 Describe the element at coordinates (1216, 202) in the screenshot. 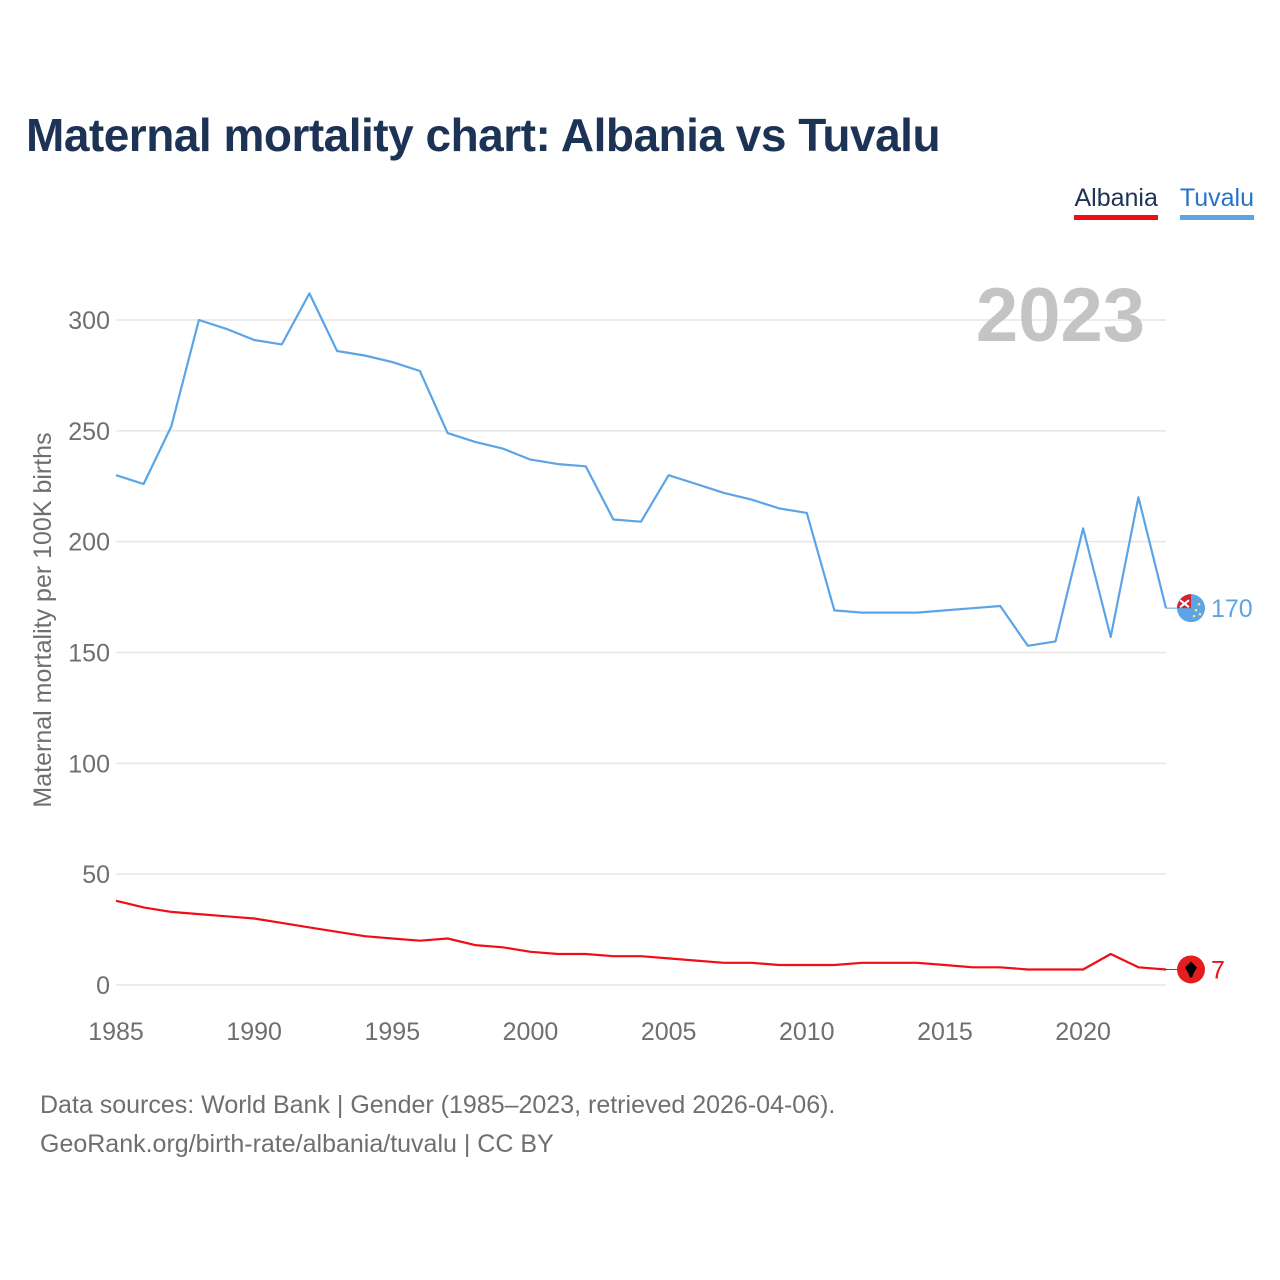

I see `legend-item-tuvalu: Tuvalu` at that location.